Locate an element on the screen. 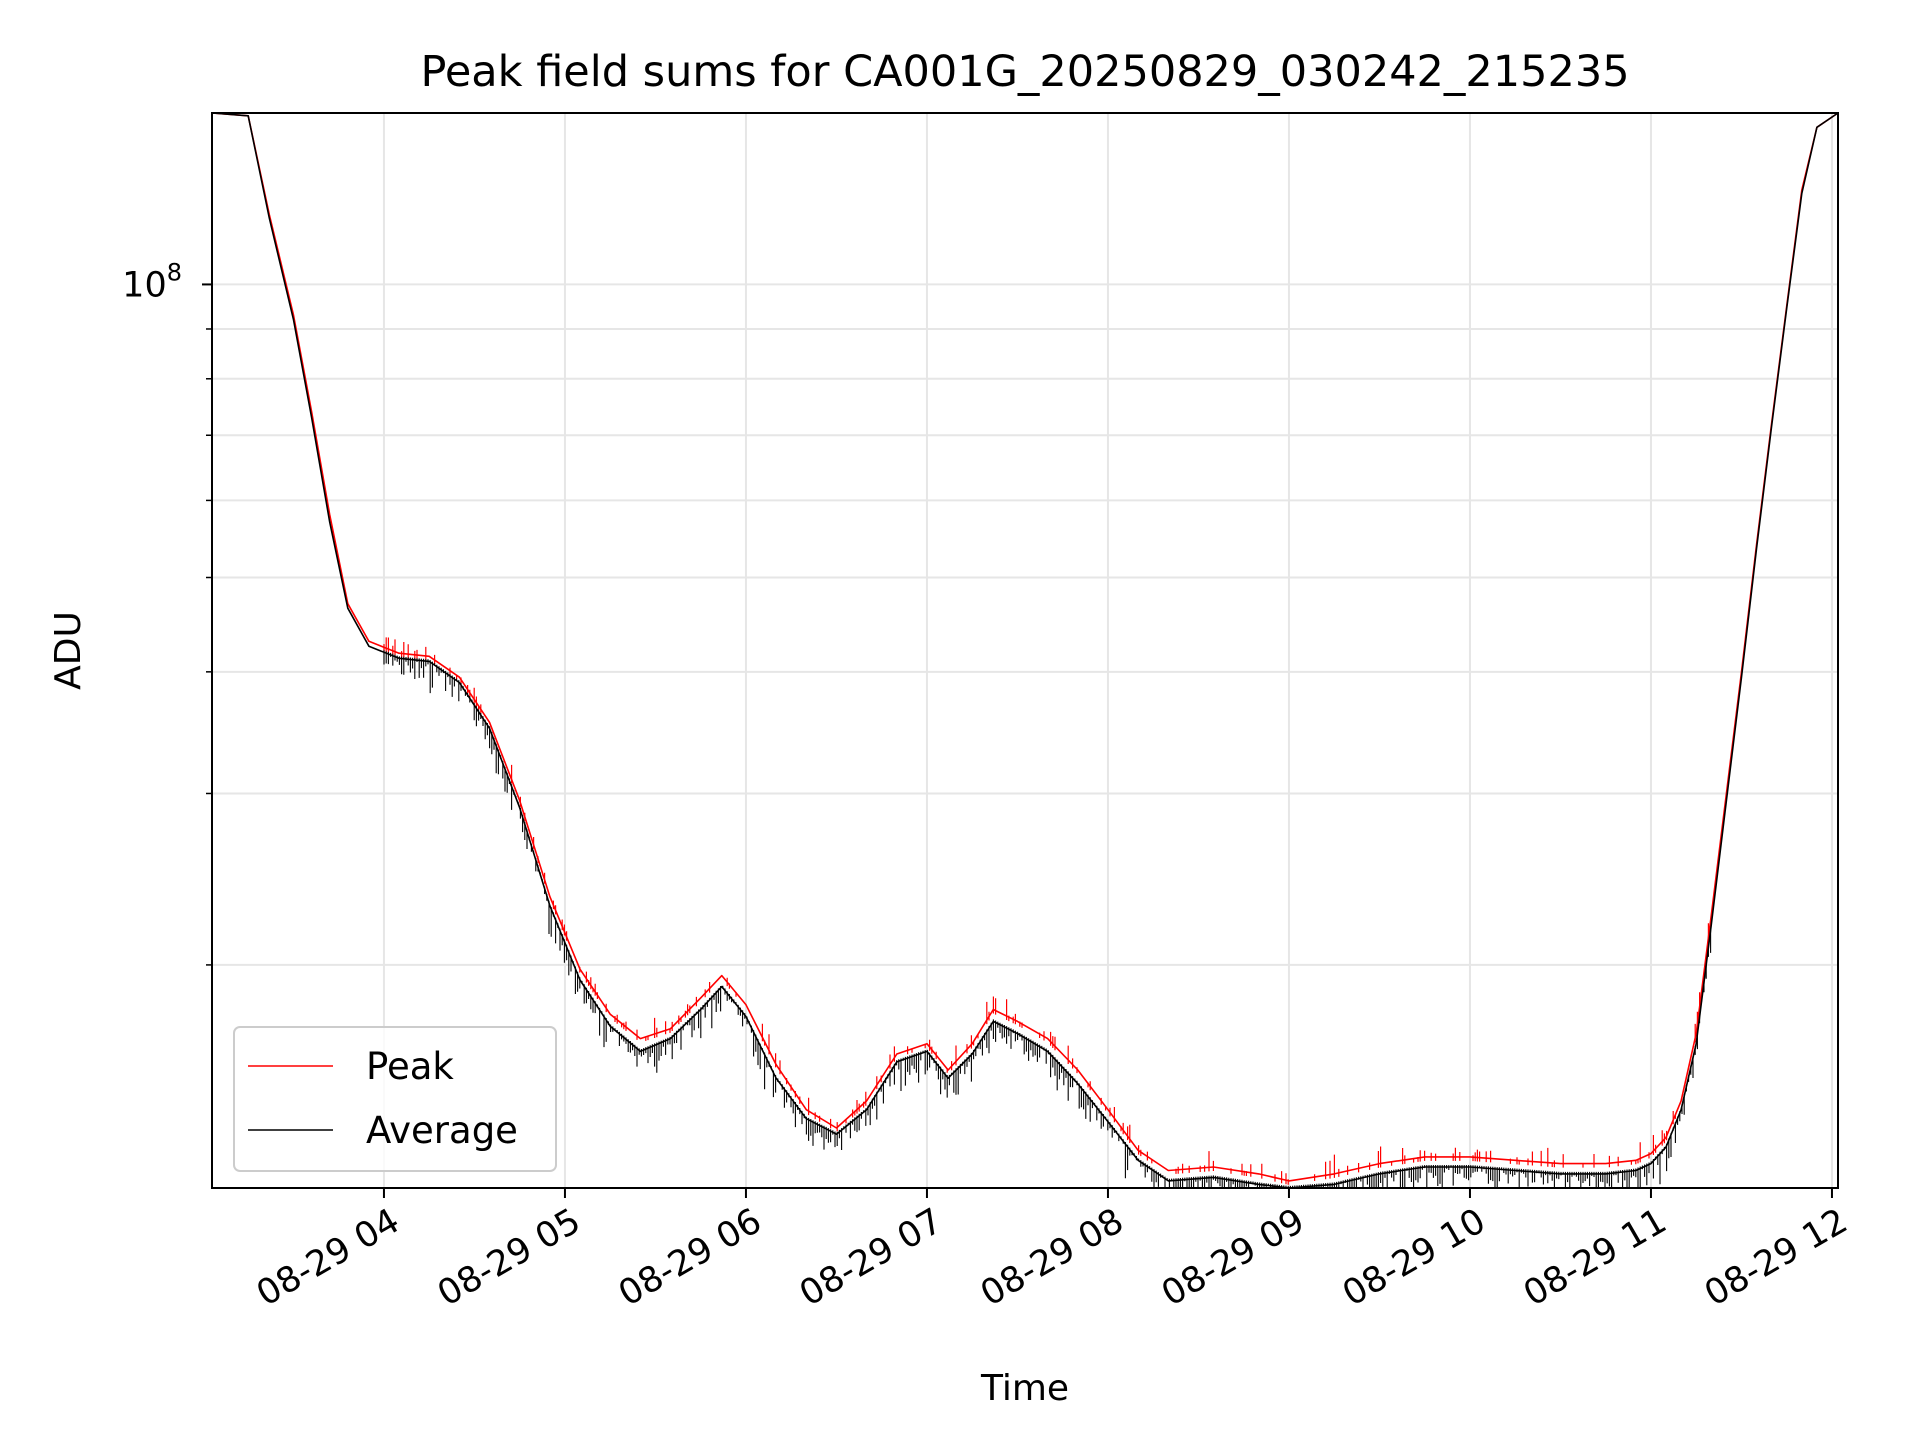  legend: Peak Average is located at coordinates (395, 1099).